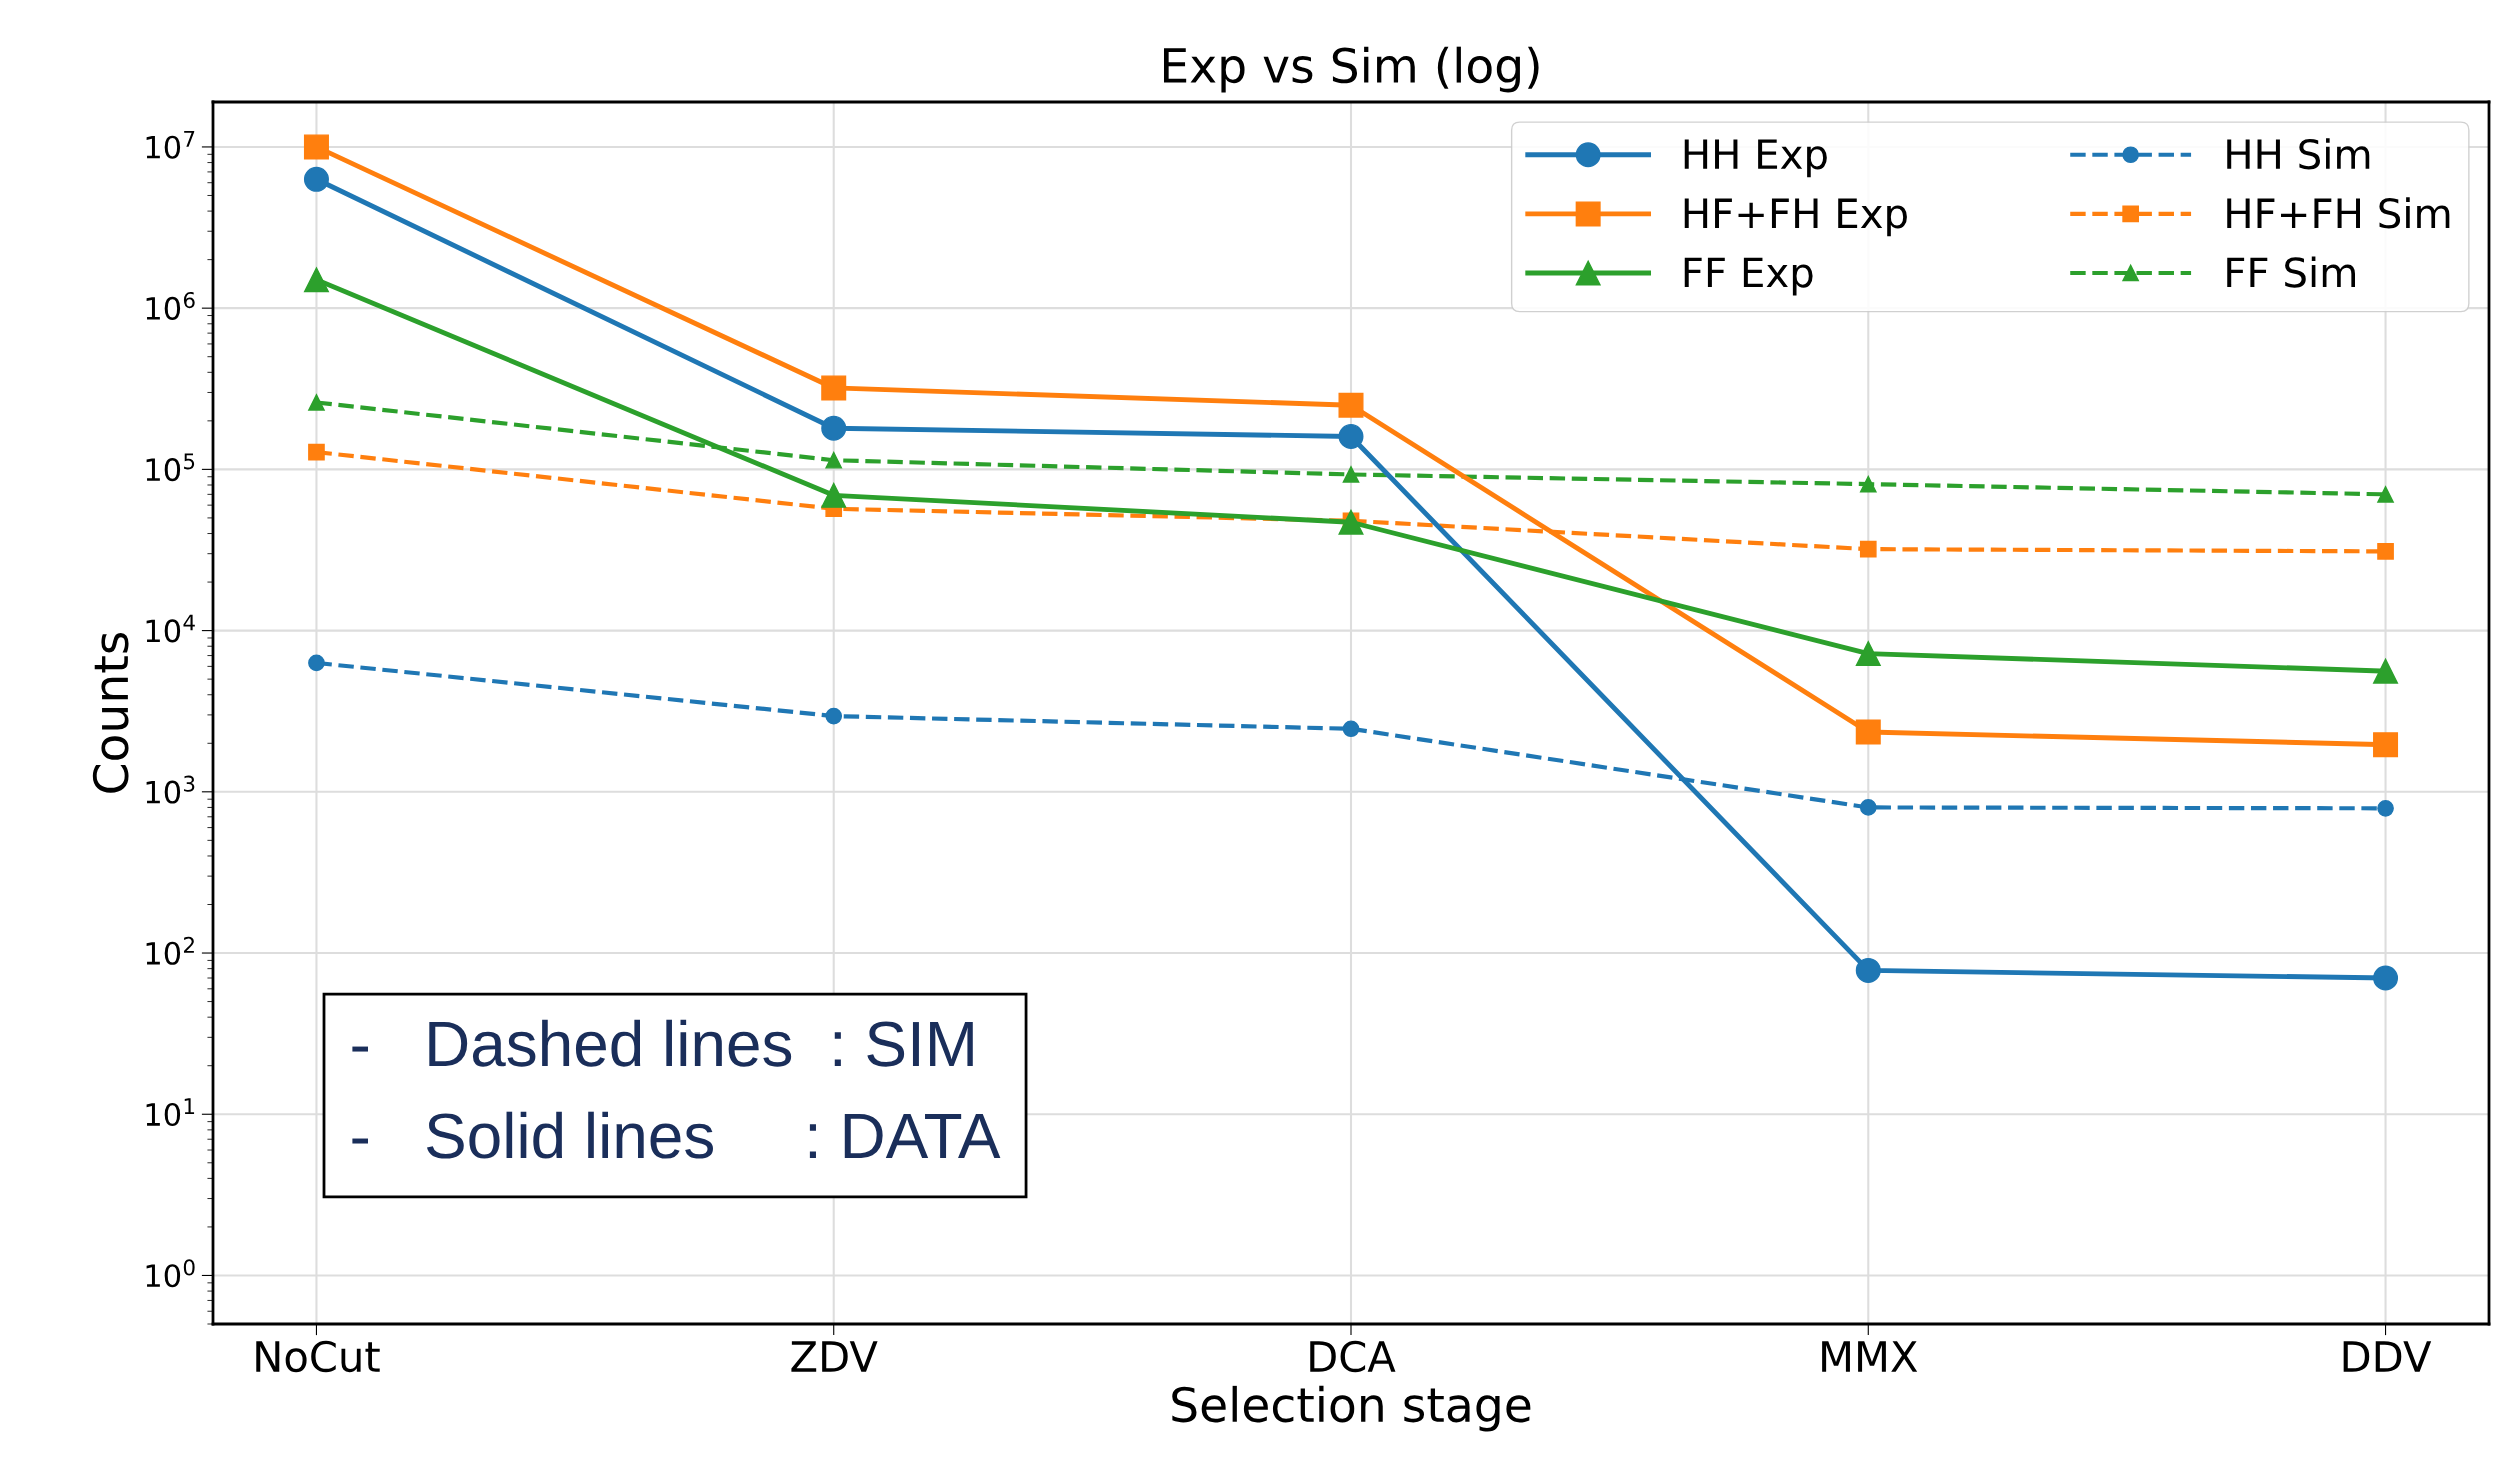  What do you see at coordinates (834, 1356) in the screenshot?
I see `x-tick-label: ZDV` at bounding box center [834, 1356].